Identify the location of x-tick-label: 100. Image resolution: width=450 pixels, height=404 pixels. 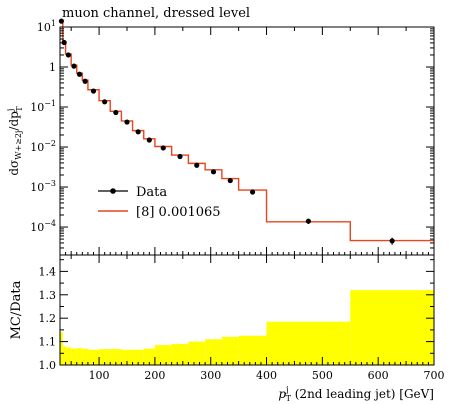
(99, 375).